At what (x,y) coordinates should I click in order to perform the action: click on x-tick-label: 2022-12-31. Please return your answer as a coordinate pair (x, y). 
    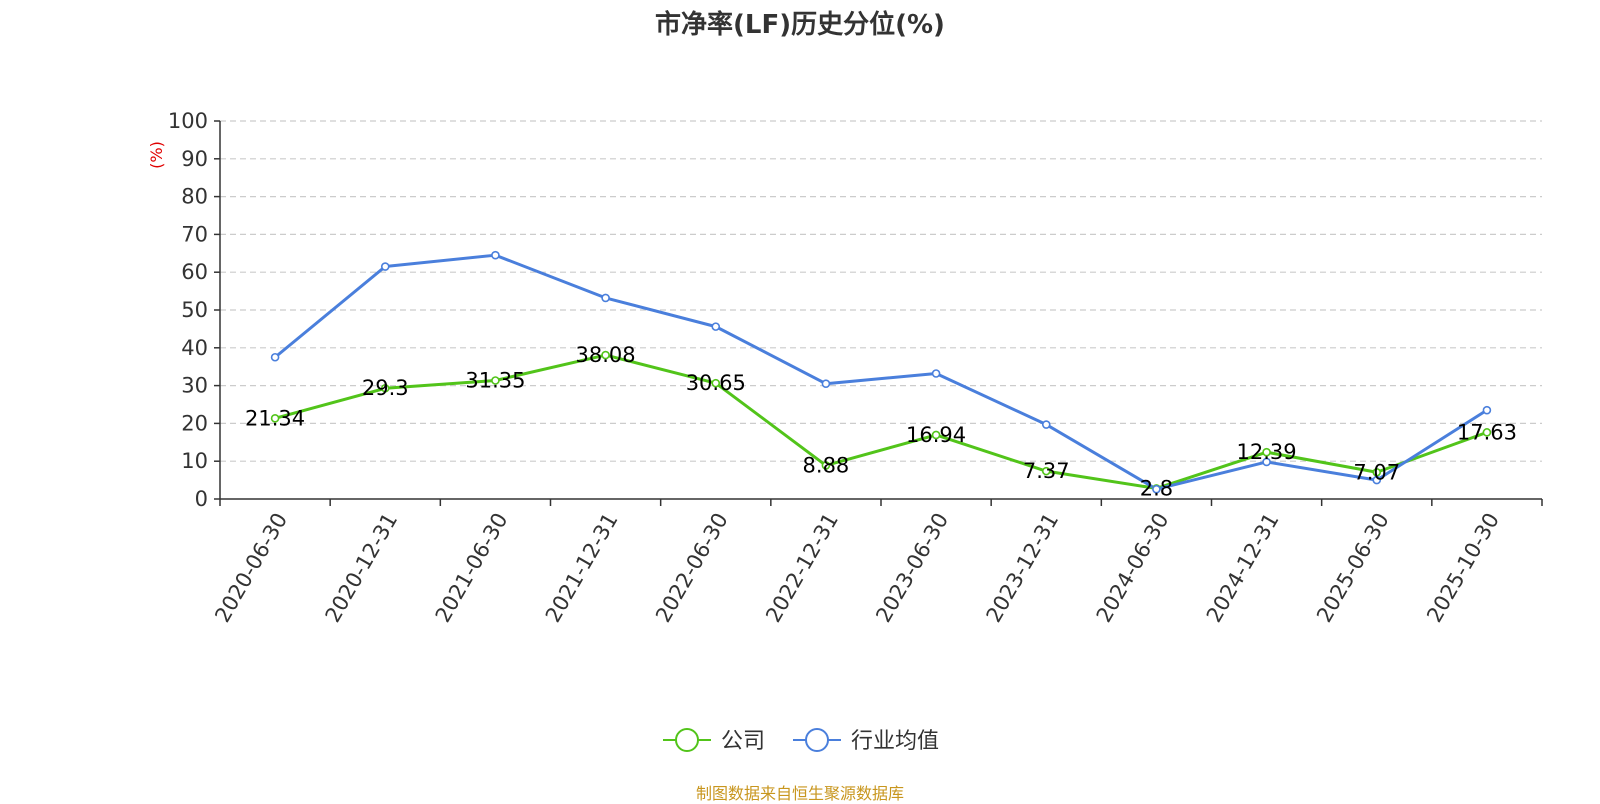
    Looking at the image, I should click on (802, 568).